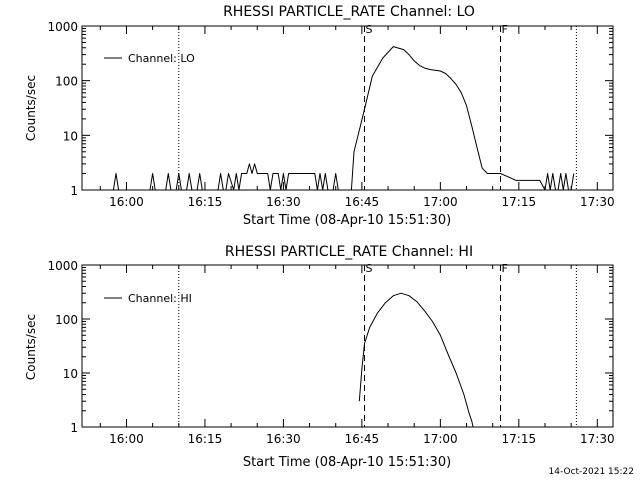  I want to click on timestamp: 14-Oct-2021 15:22, so click(591, 472).